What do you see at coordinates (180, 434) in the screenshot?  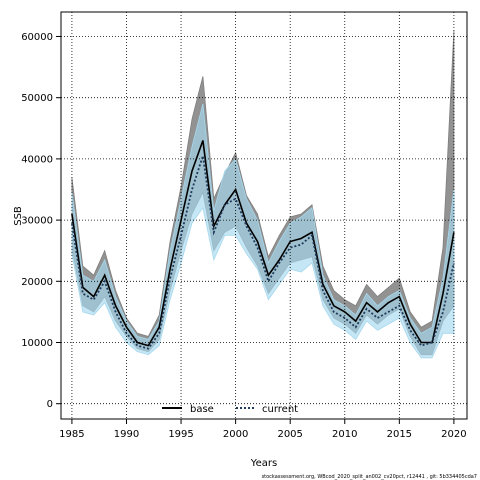 I see `x-tick-label-1995: 1995` at bounding box center [180, 434].